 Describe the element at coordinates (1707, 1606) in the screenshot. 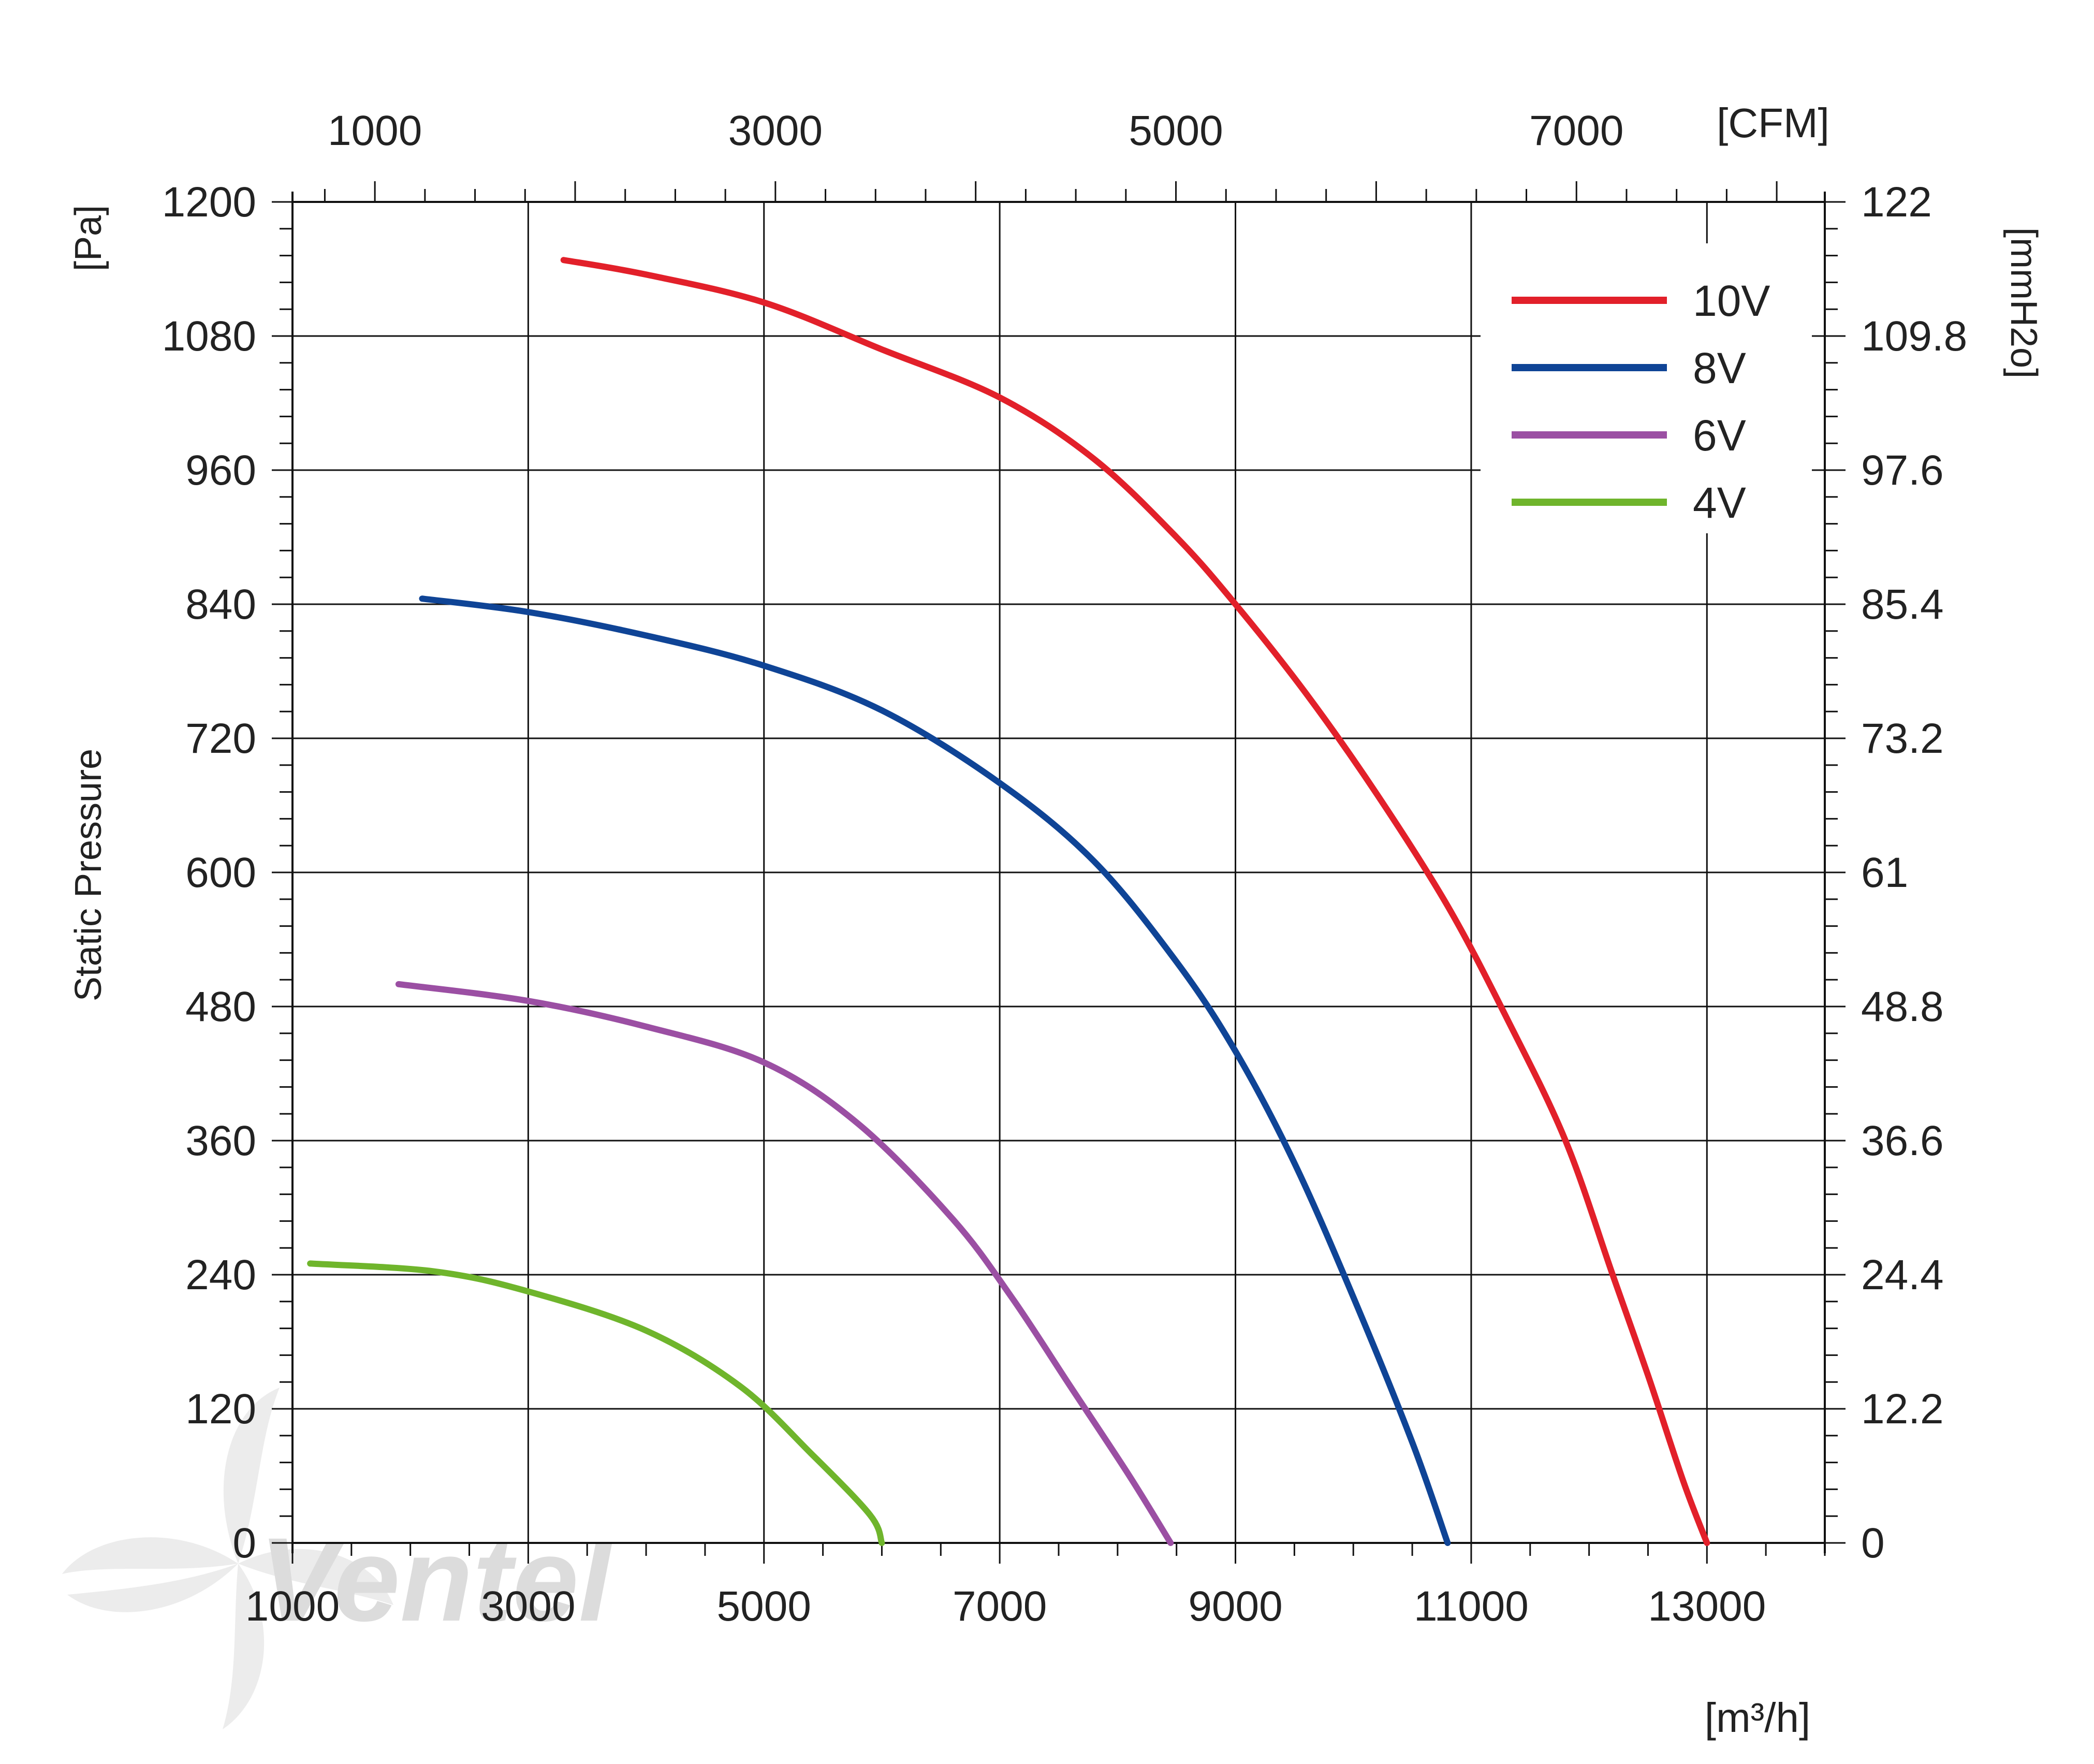

I see `x-bottom-tick-label: 13000` at that location.